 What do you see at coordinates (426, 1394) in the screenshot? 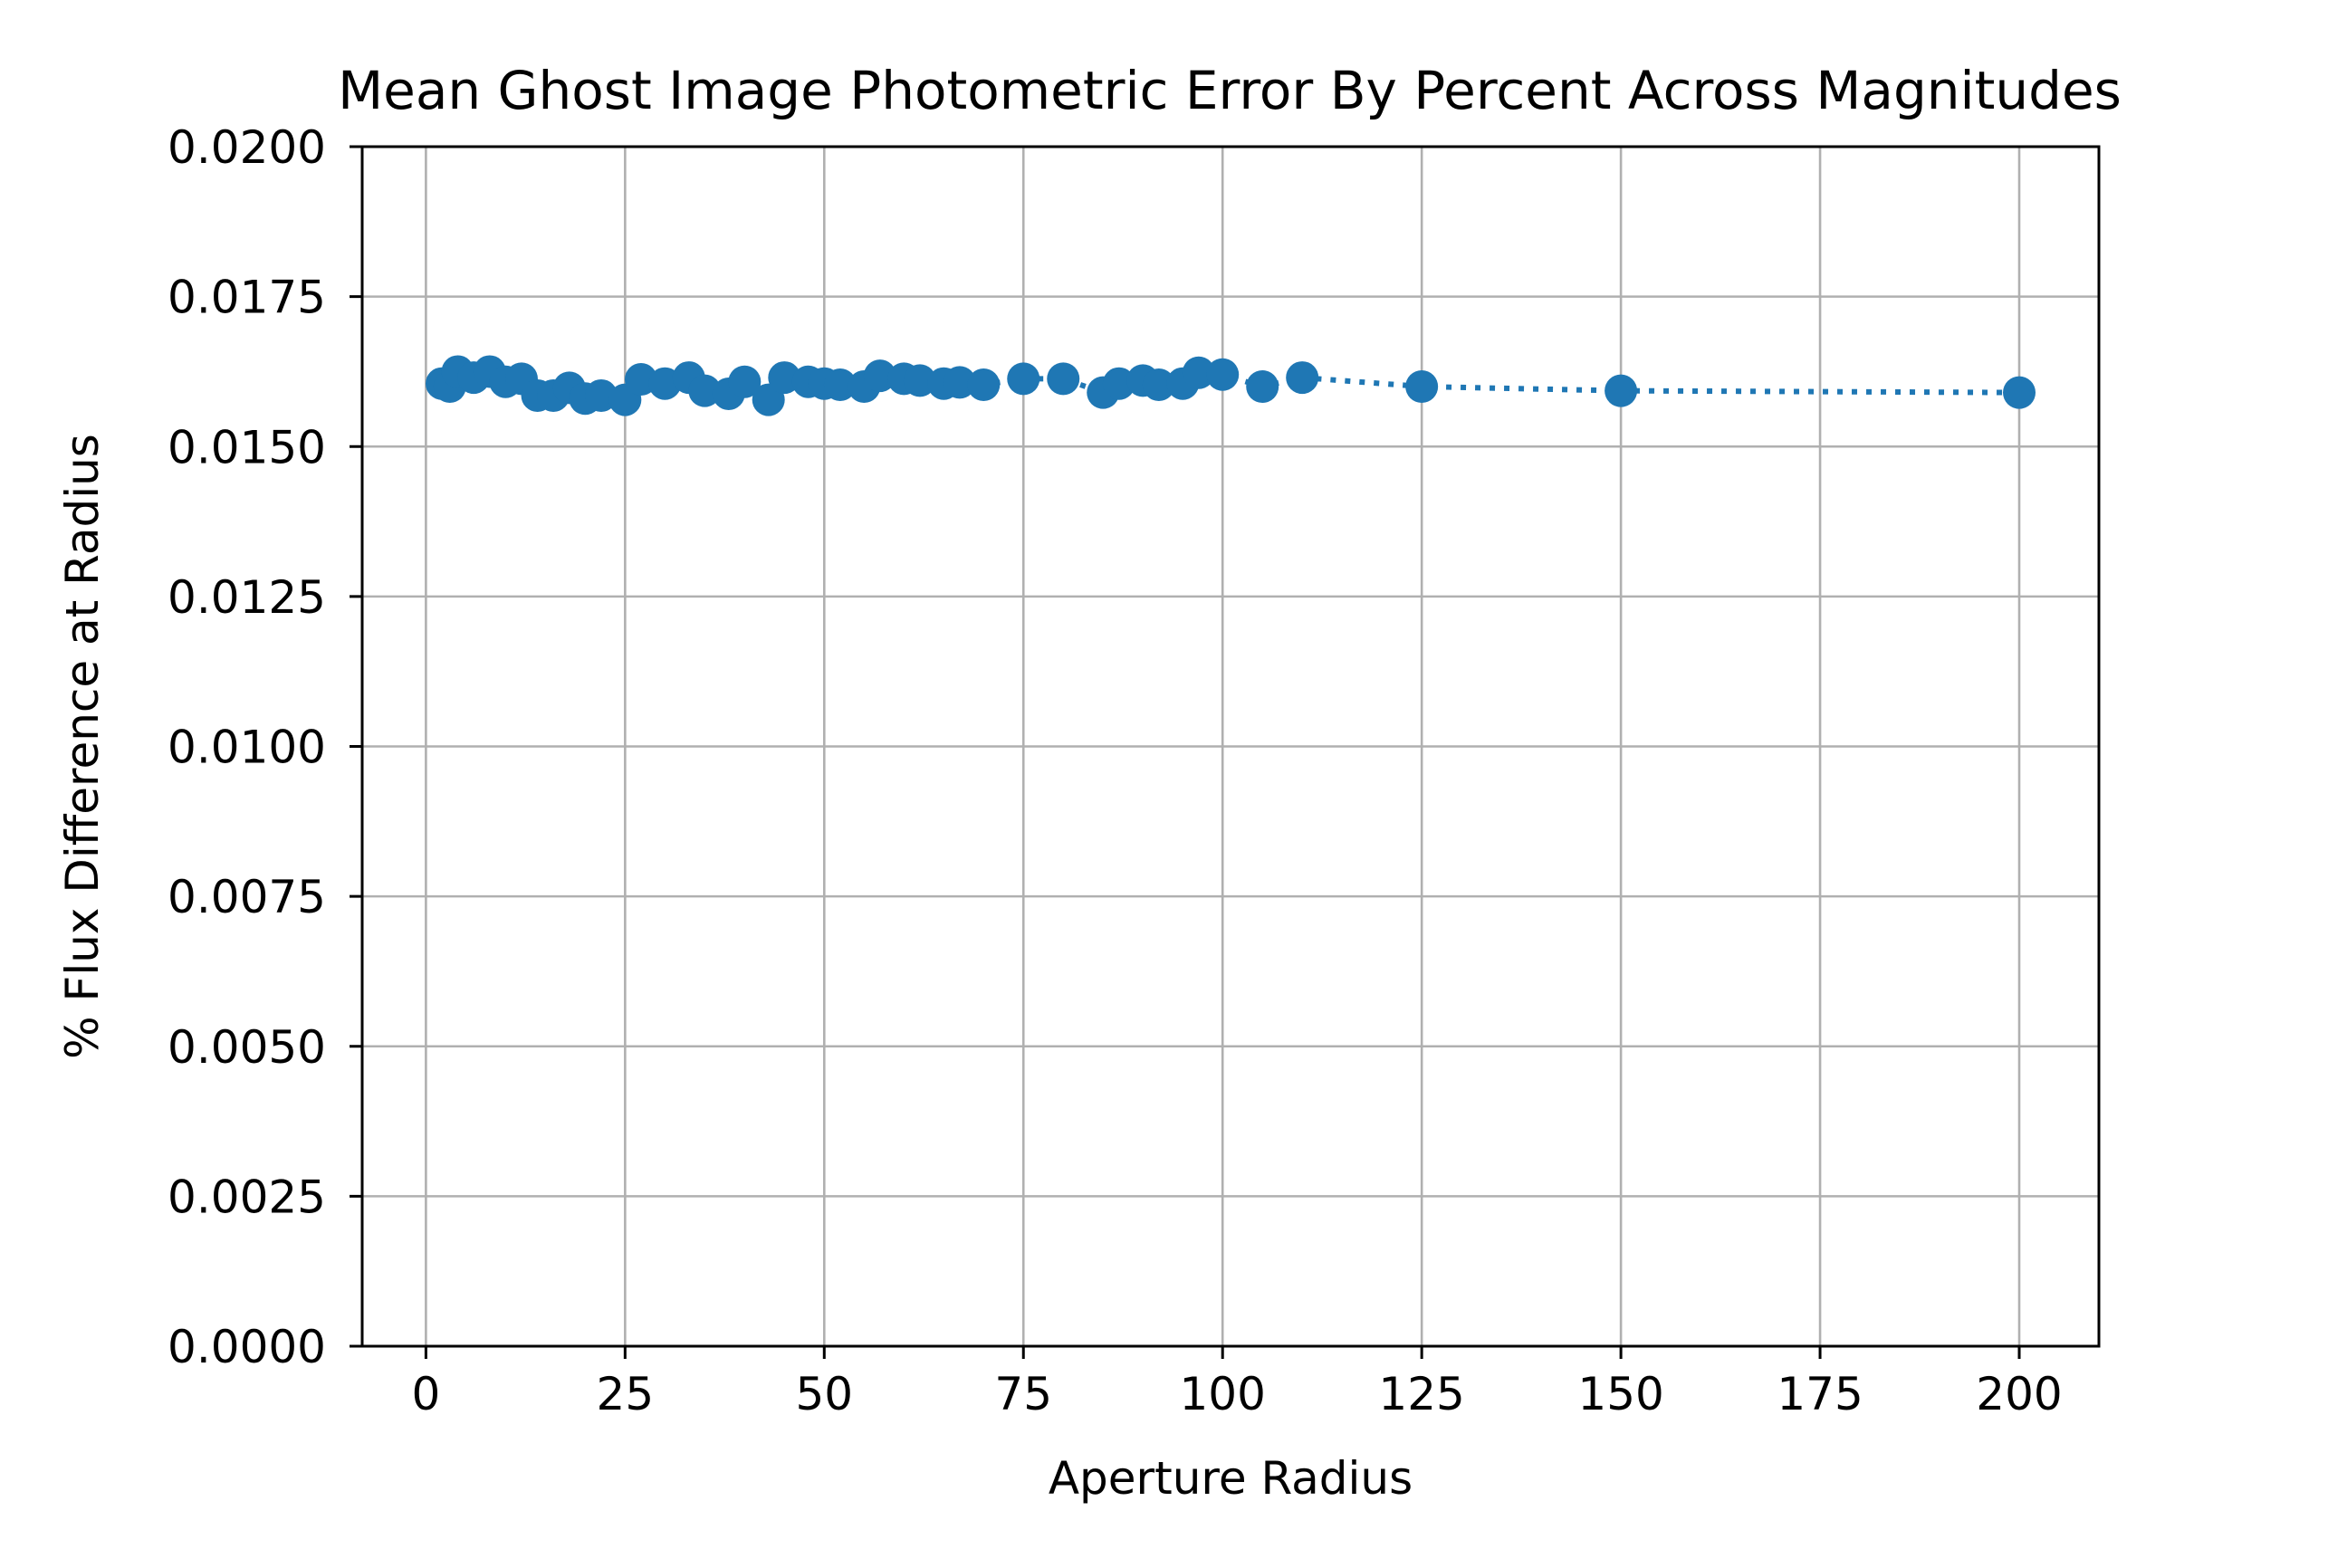
I see `x-tick-label: 0` at bounding box center [426, 1394].